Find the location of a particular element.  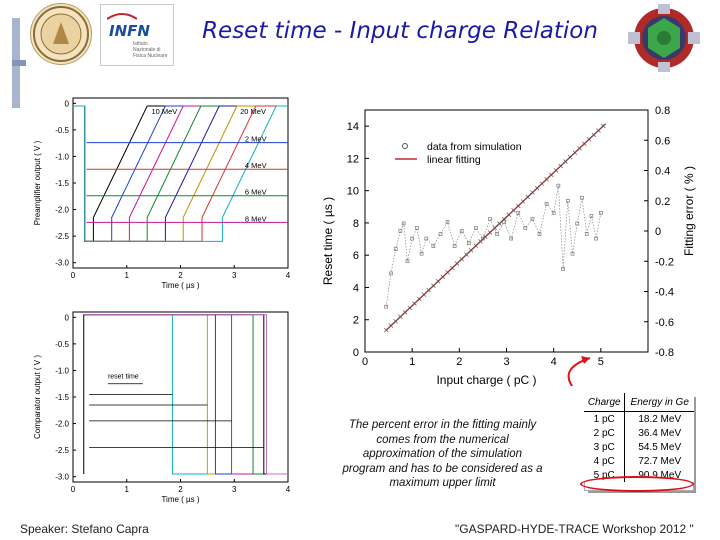

y2-tick-label: 0.6 is located at coordinates (662, 141).